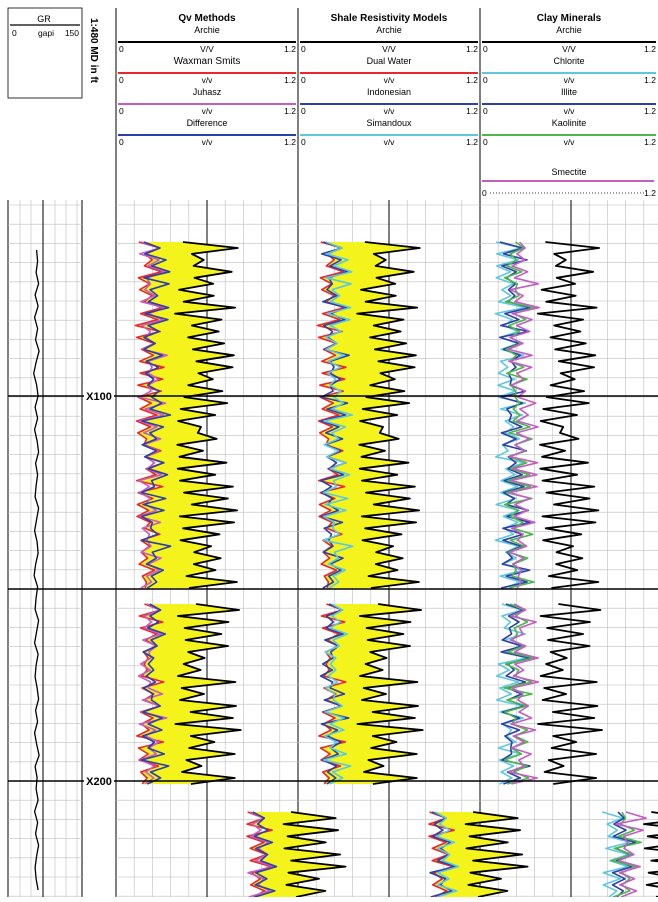  I want to click on curve-min-1-2: 0, so click(303, 111).